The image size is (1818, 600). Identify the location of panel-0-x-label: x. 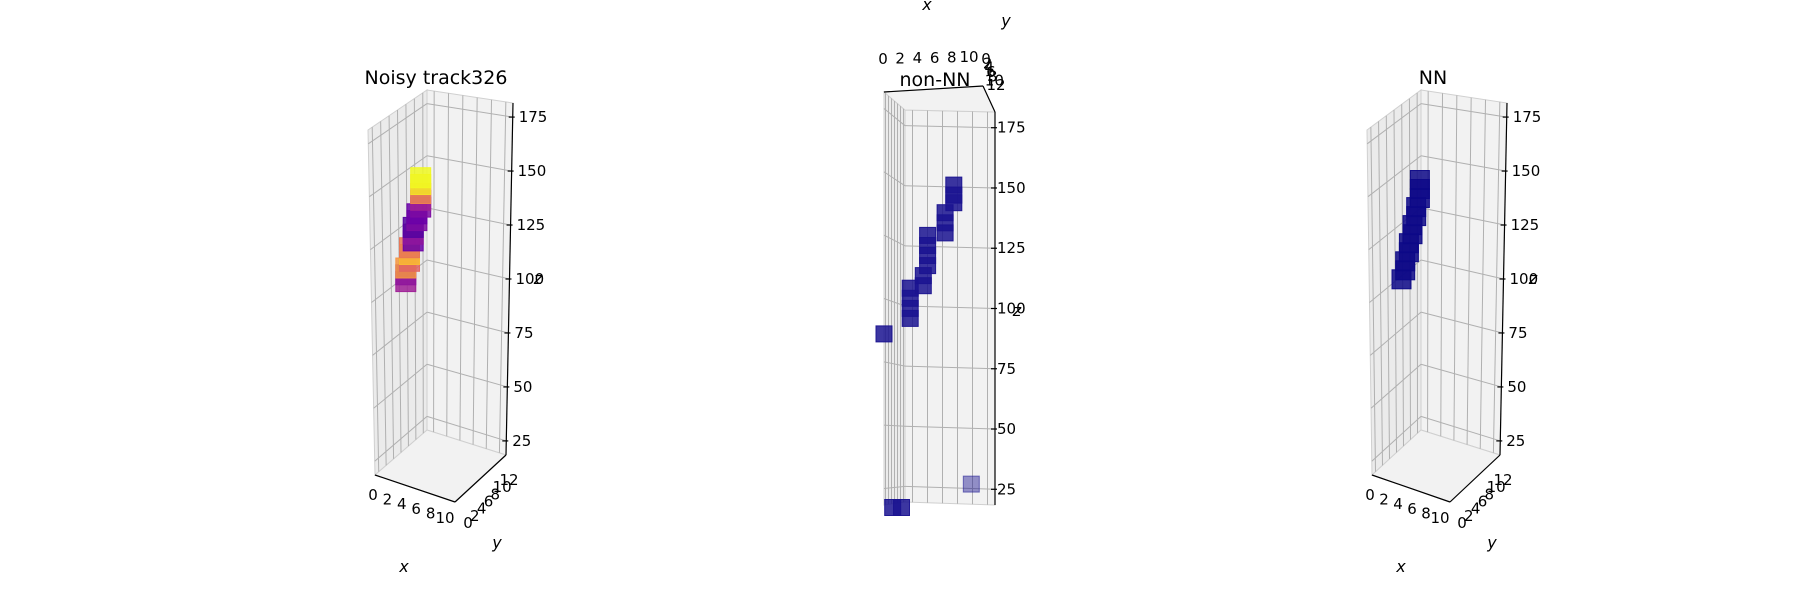
(403, 566).